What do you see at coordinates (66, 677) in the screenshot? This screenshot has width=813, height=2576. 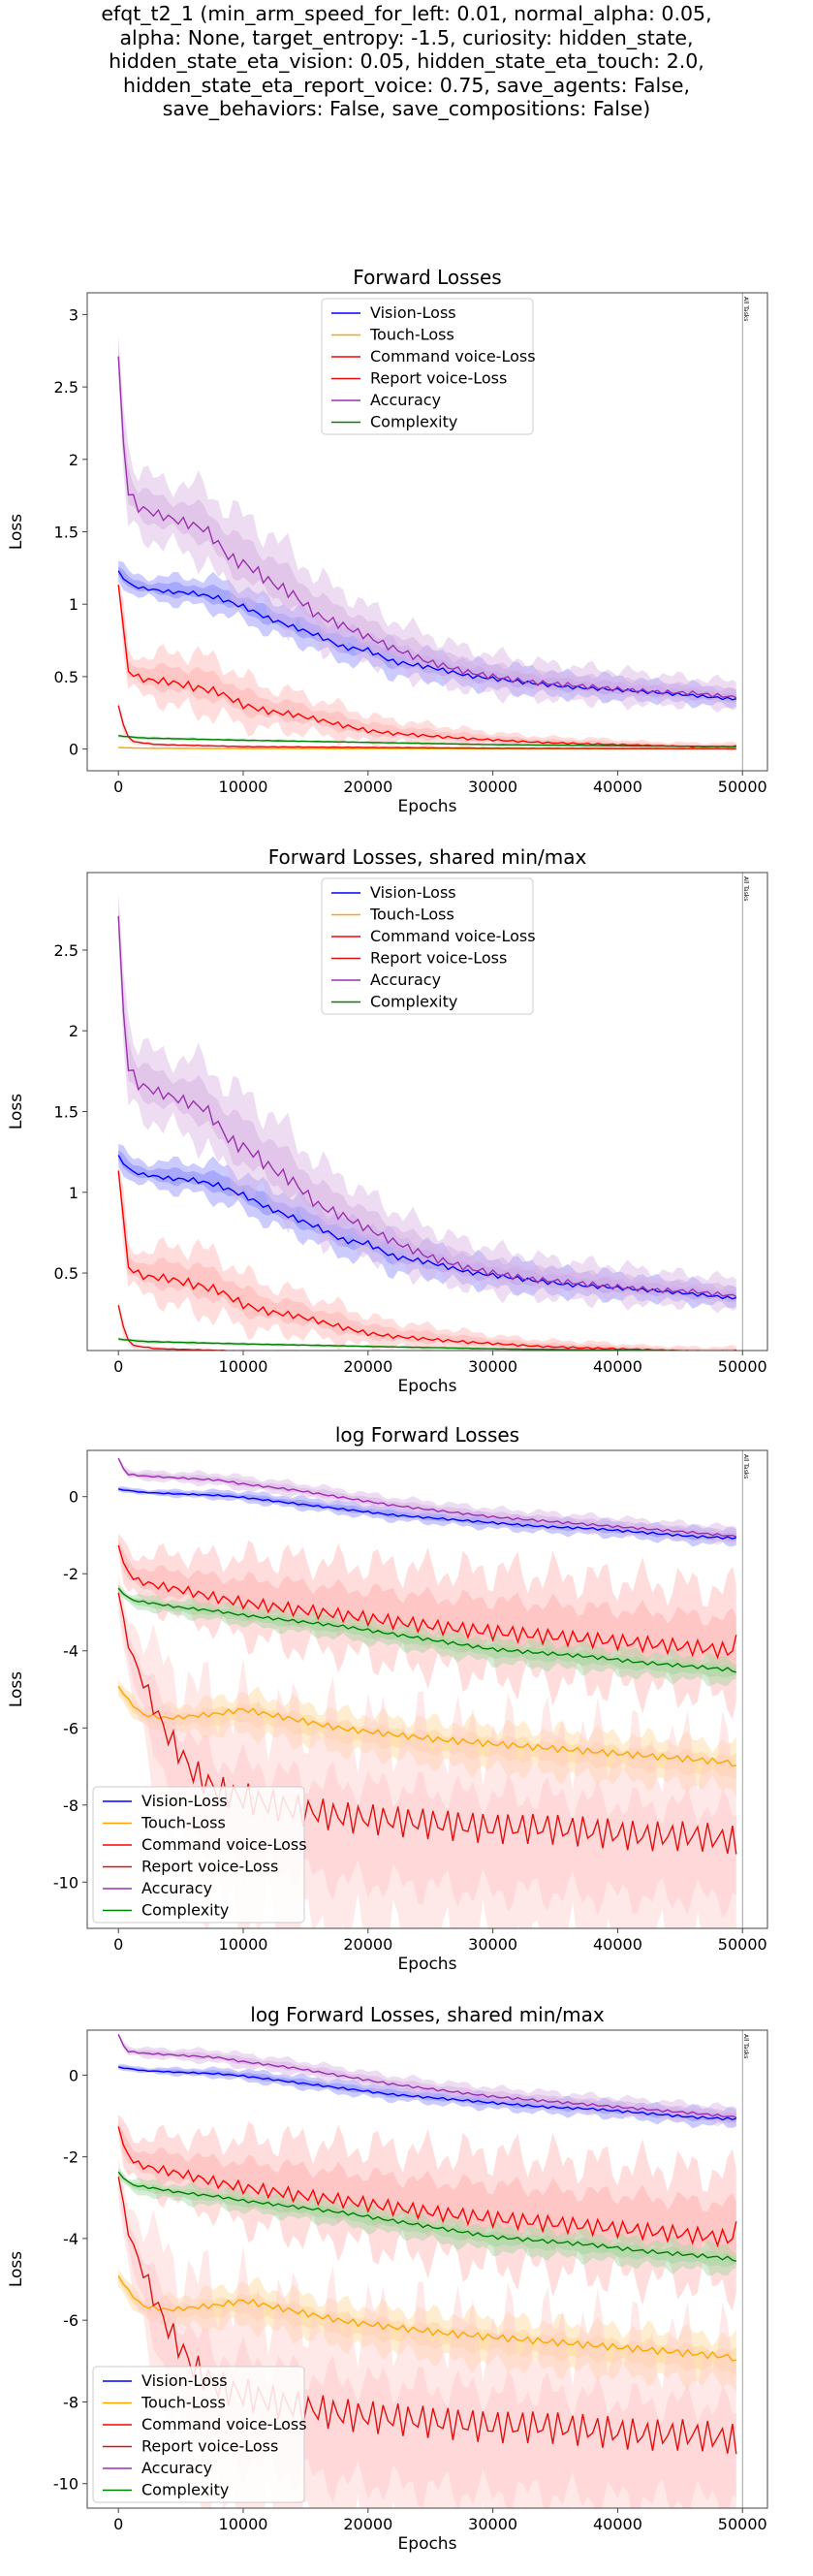 I see `y-tick-label: 0.5` at bounding box center [66, 677].